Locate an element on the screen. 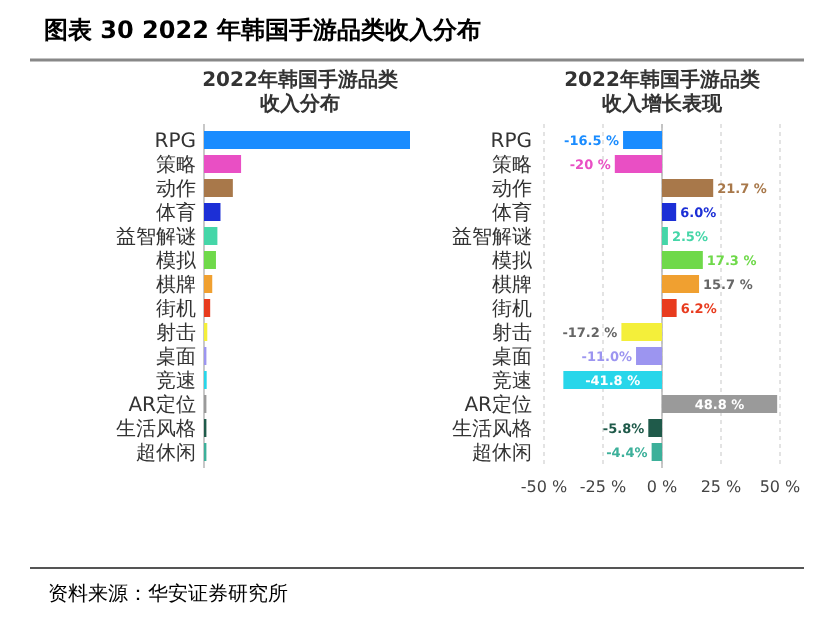  x-tick-label: -50 % is located at coordinates (544, 487).